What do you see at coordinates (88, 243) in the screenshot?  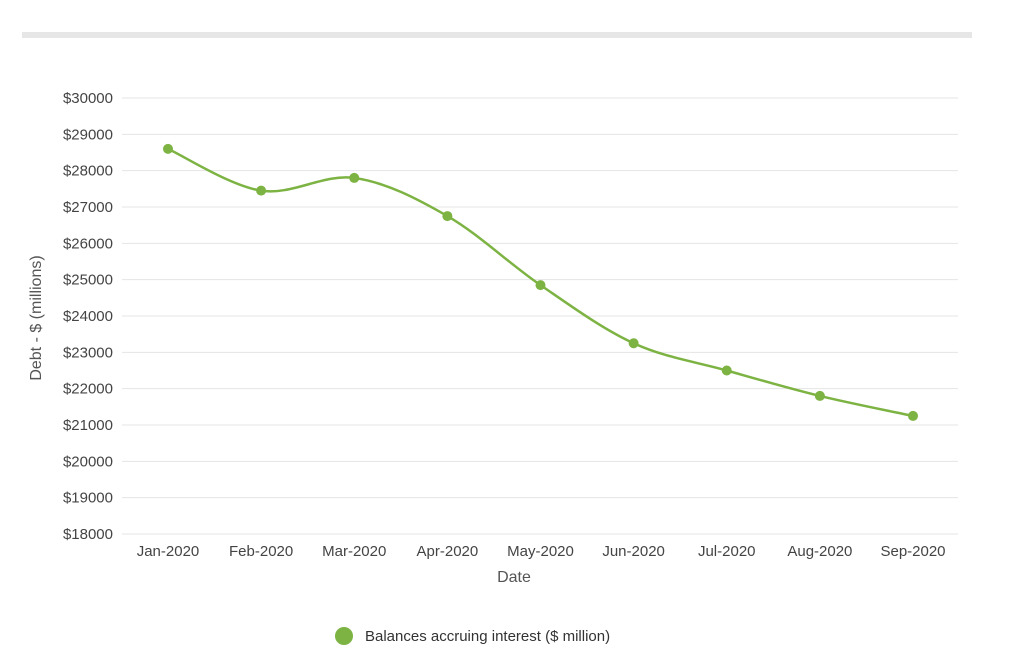 I see `y-tick-label: $26000` at bounding box center [88, 243].